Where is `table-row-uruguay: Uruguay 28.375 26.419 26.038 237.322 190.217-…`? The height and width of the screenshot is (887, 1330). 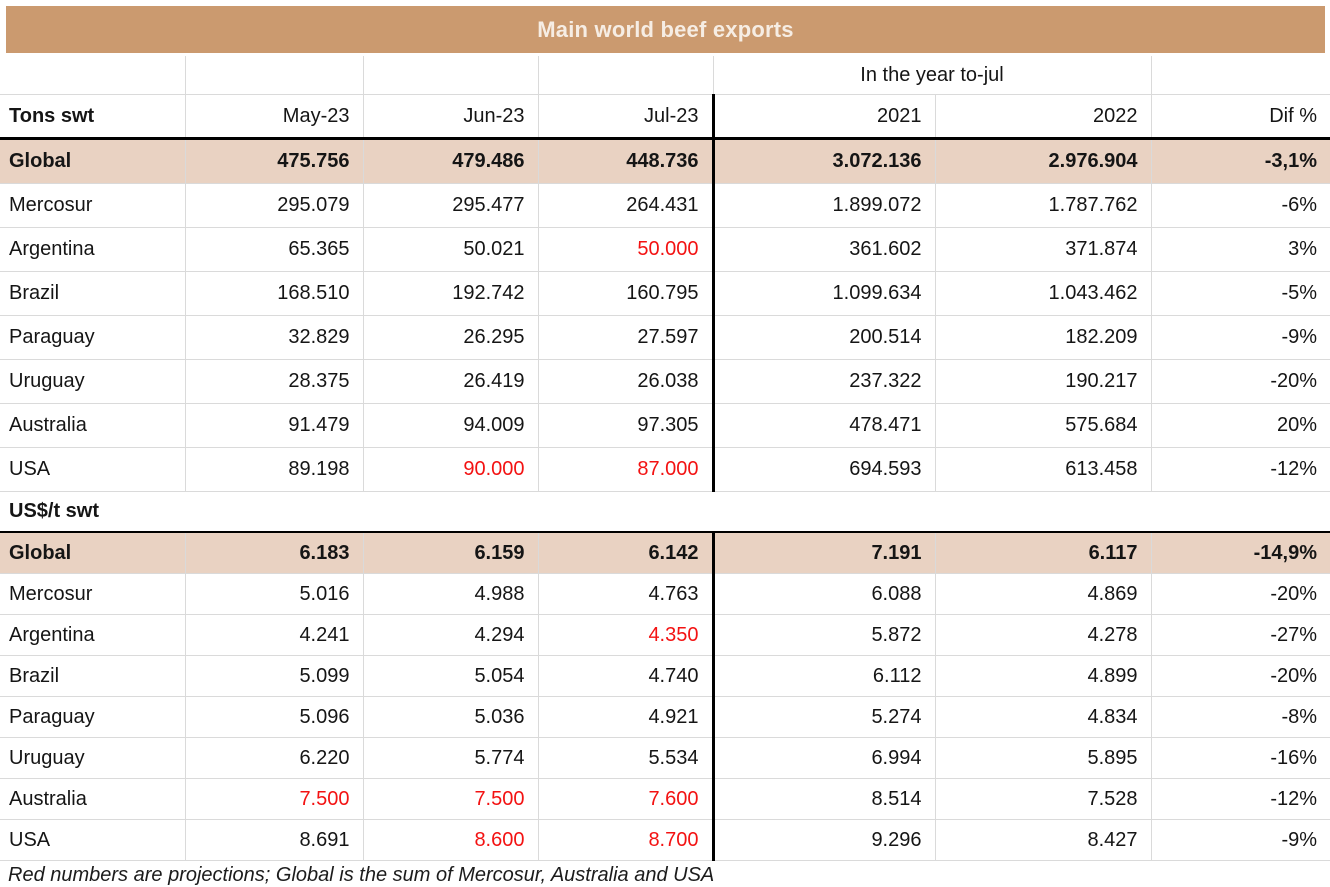 table-row-uruguay: Uruguay 28.375 26.419 26.038 237.322 190.217-… is located at coordinates (665, 381).